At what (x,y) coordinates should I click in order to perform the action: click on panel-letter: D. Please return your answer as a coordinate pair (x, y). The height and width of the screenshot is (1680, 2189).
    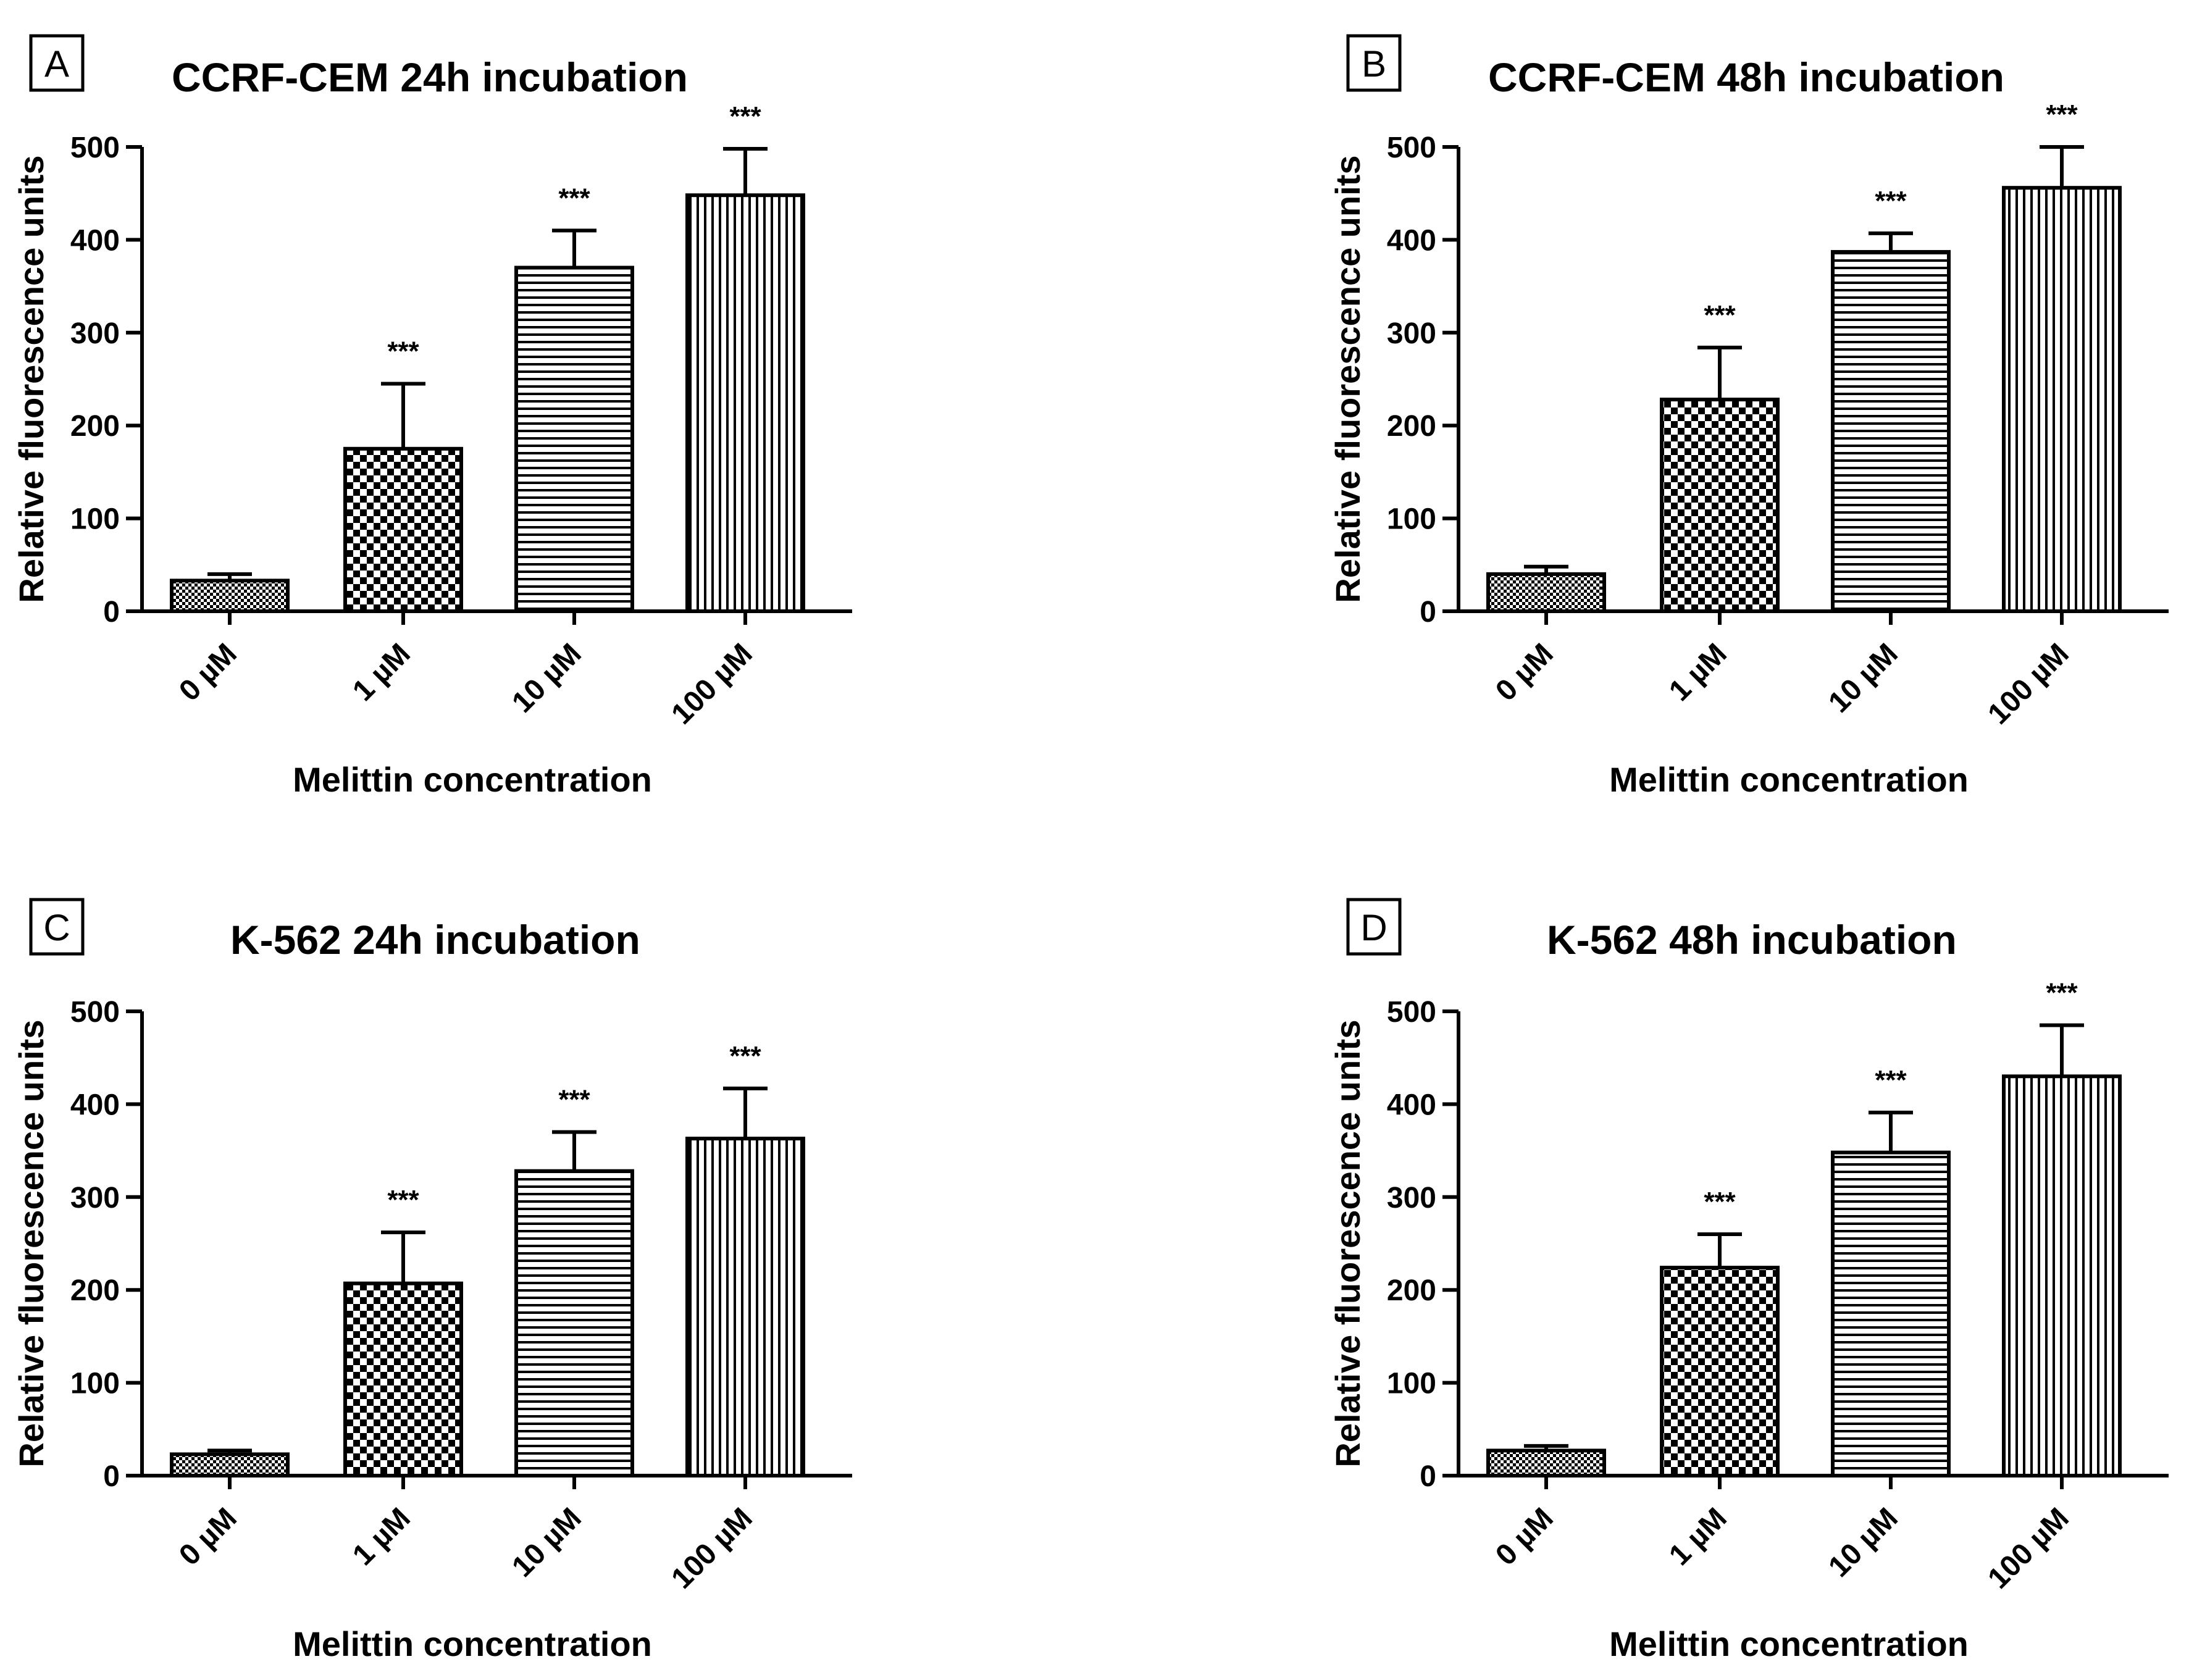
    Looking at the image, I should click on (1373, 927).